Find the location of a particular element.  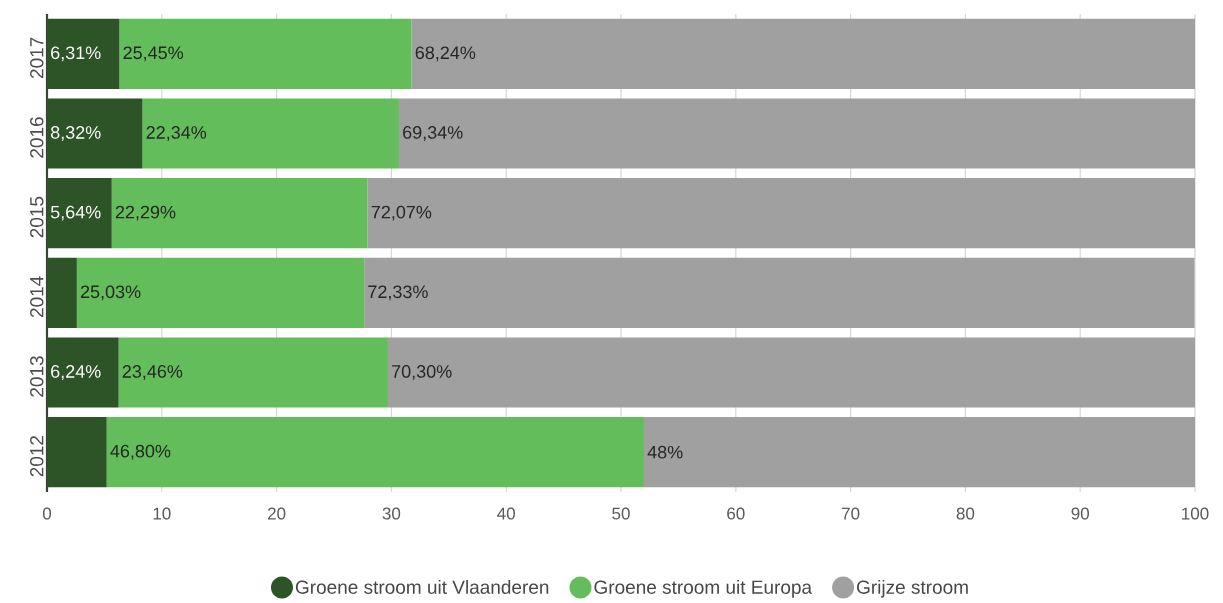

y-tick-label: 2013 is located at coordinates (37, 376).